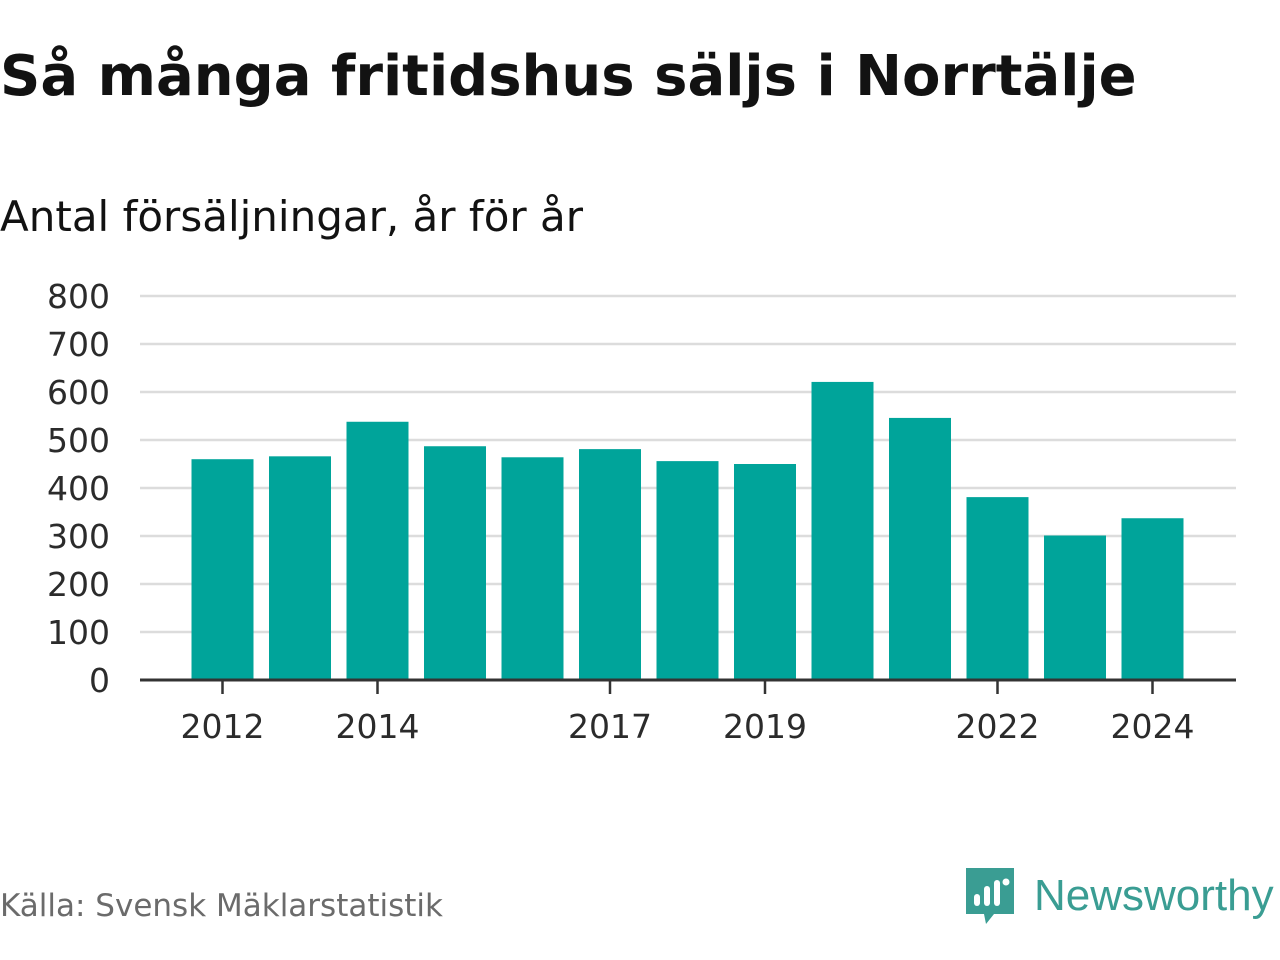  Describe the element at coordinates (78, 392) in the screenshot. I see `y-tick-label: 600` at that location.